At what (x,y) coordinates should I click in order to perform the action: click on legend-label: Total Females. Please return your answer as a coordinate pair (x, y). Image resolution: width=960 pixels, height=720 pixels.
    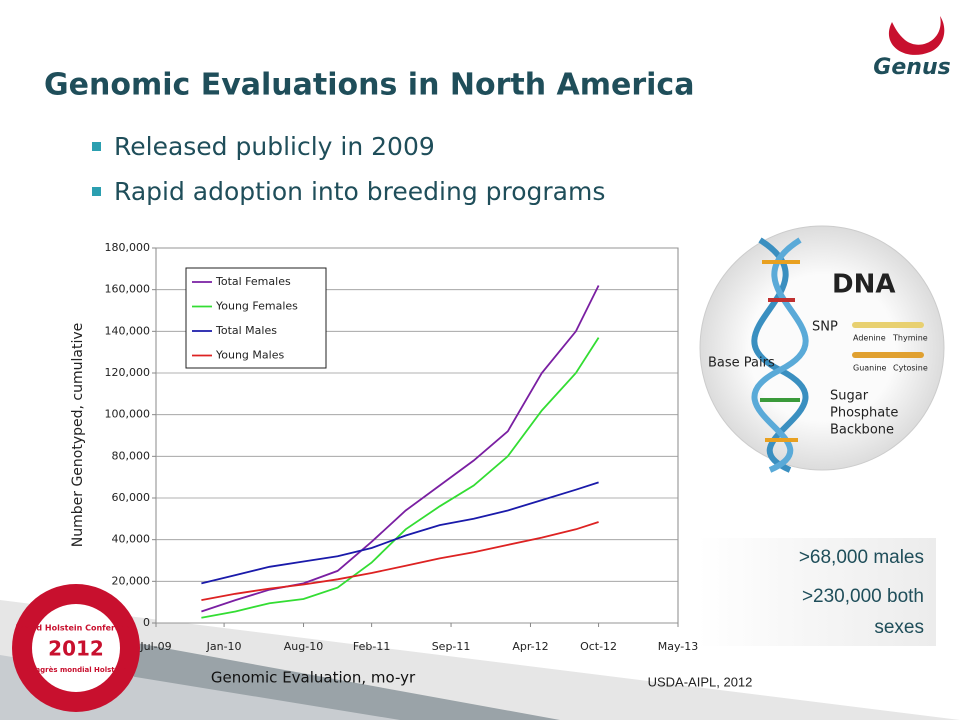
    Looking at the image, I should click on (253, 281).